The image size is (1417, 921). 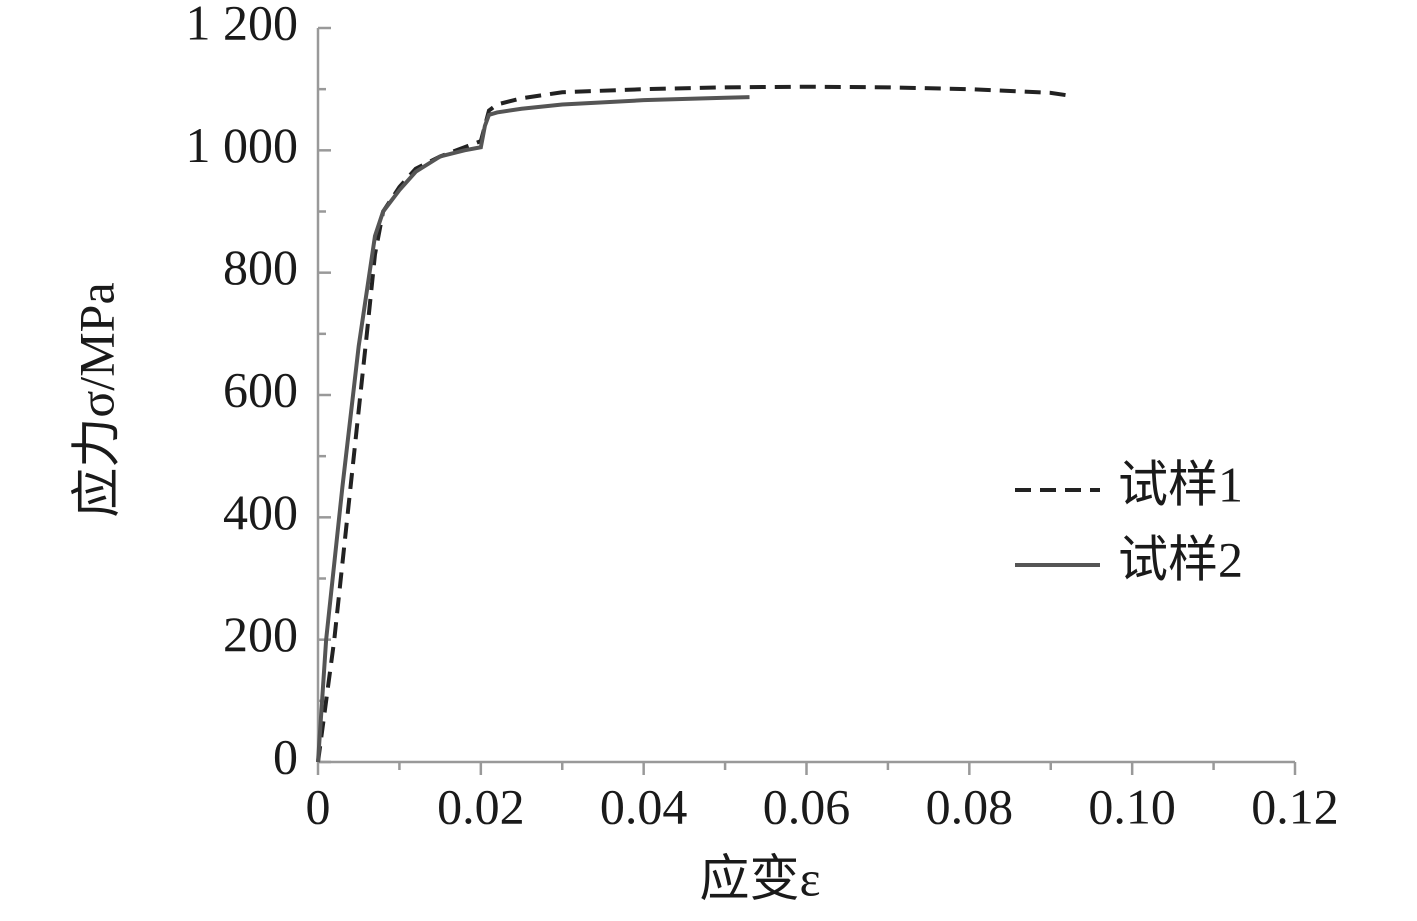 What do you see at coordinates (242, 145) in the screenshot?
I see `y-tick-label: 1 000` at bounding box center [242, 145].